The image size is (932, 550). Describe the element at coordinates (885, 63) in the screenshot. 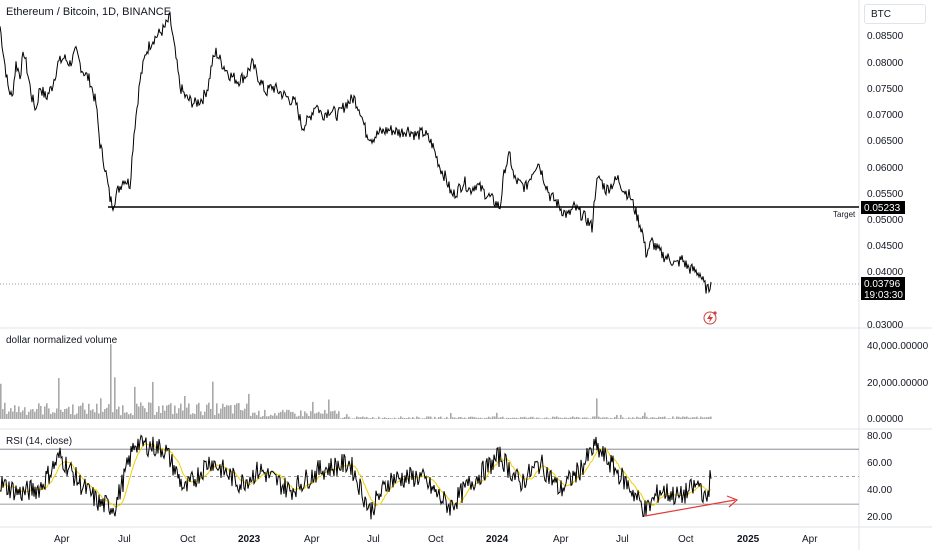

I see `price-tick: 0.08000` at that location.